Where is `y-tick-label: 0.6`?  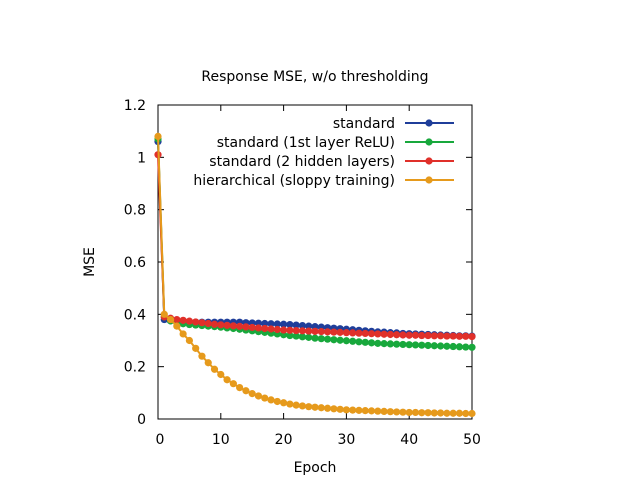
y-tick-label: 0.6 is located at coordinates (135, 263).